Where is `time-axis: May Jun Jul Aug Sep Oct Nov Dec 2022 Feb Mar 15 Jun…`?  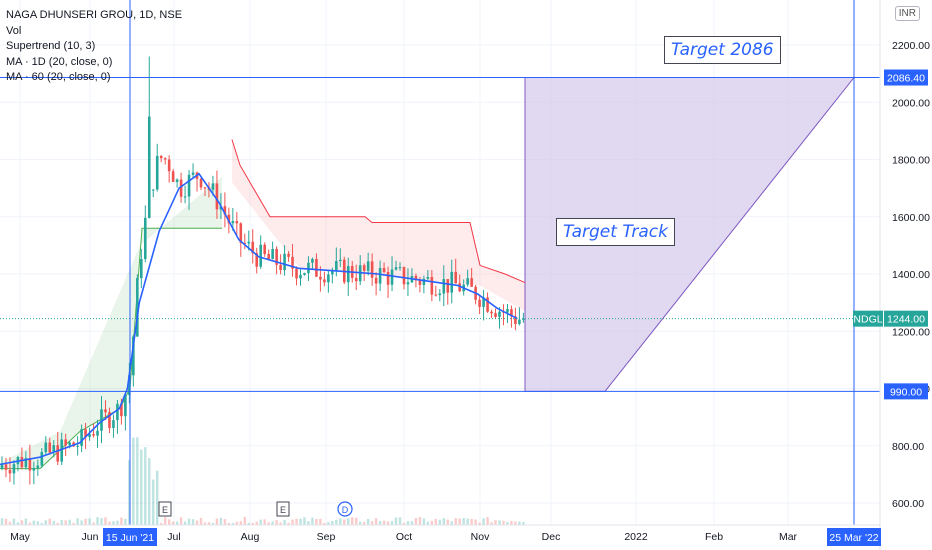 time-axis: May Jun Jul Aug Sep Oct Nov Dec 2022 Feb Mar 15 Jun… is located at coordinates (440, 535).